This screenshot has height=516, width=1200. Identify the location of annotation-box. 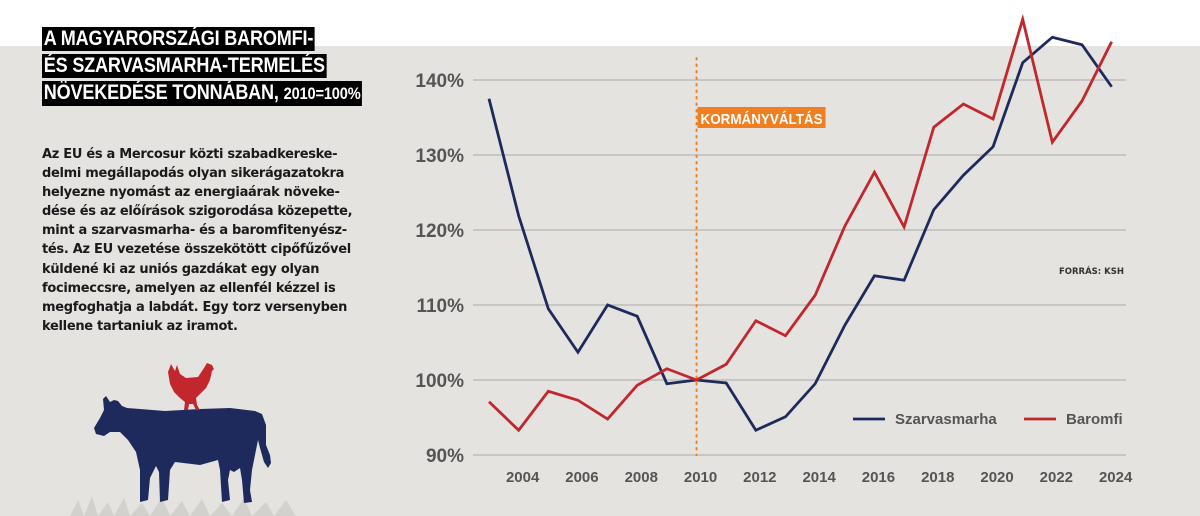
(761, 117).